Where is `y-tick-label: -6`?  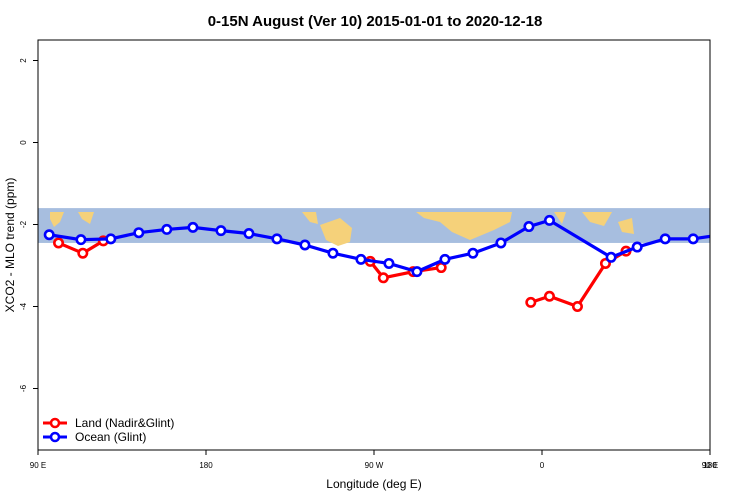 y-tick-label: -6 is located at coordinates (23, 388).